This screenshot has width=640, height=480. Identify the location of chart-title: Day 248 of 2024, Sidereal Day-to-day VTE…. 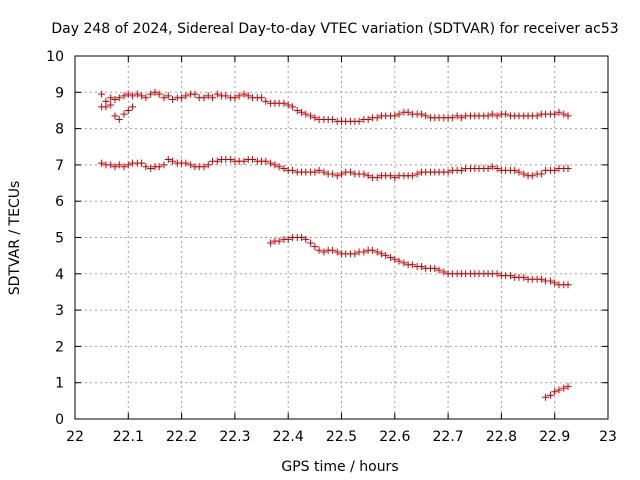
(334, 29).